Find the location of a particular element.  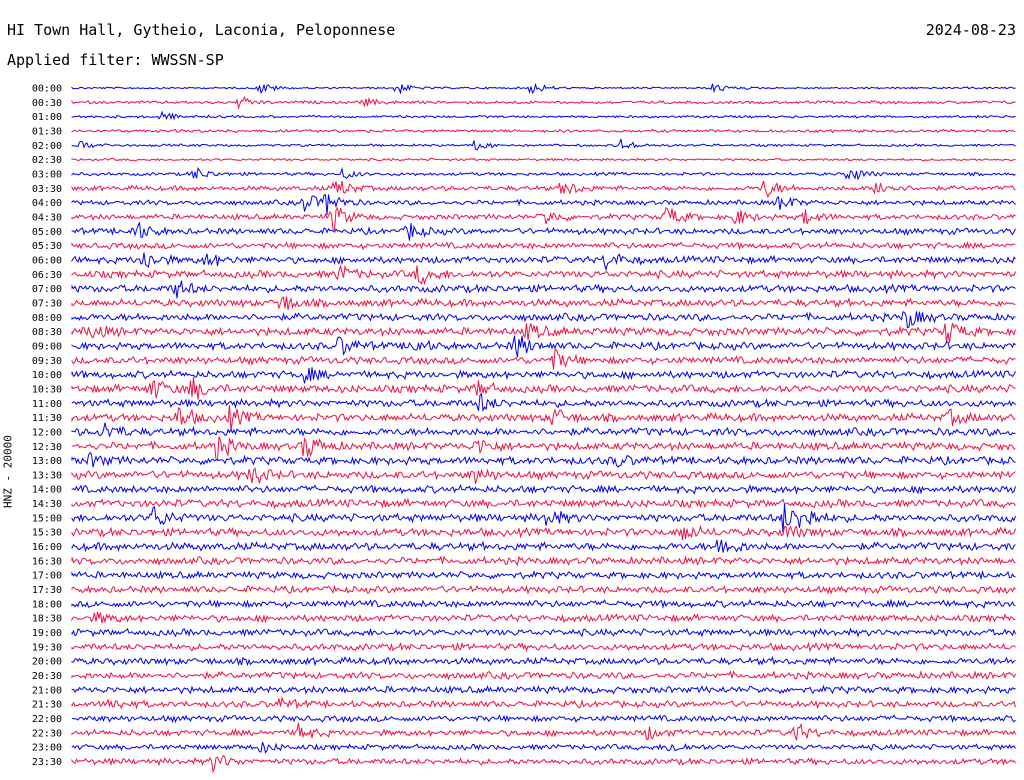

row-label-2000: 20:00 is located at coordinates (47, 662).